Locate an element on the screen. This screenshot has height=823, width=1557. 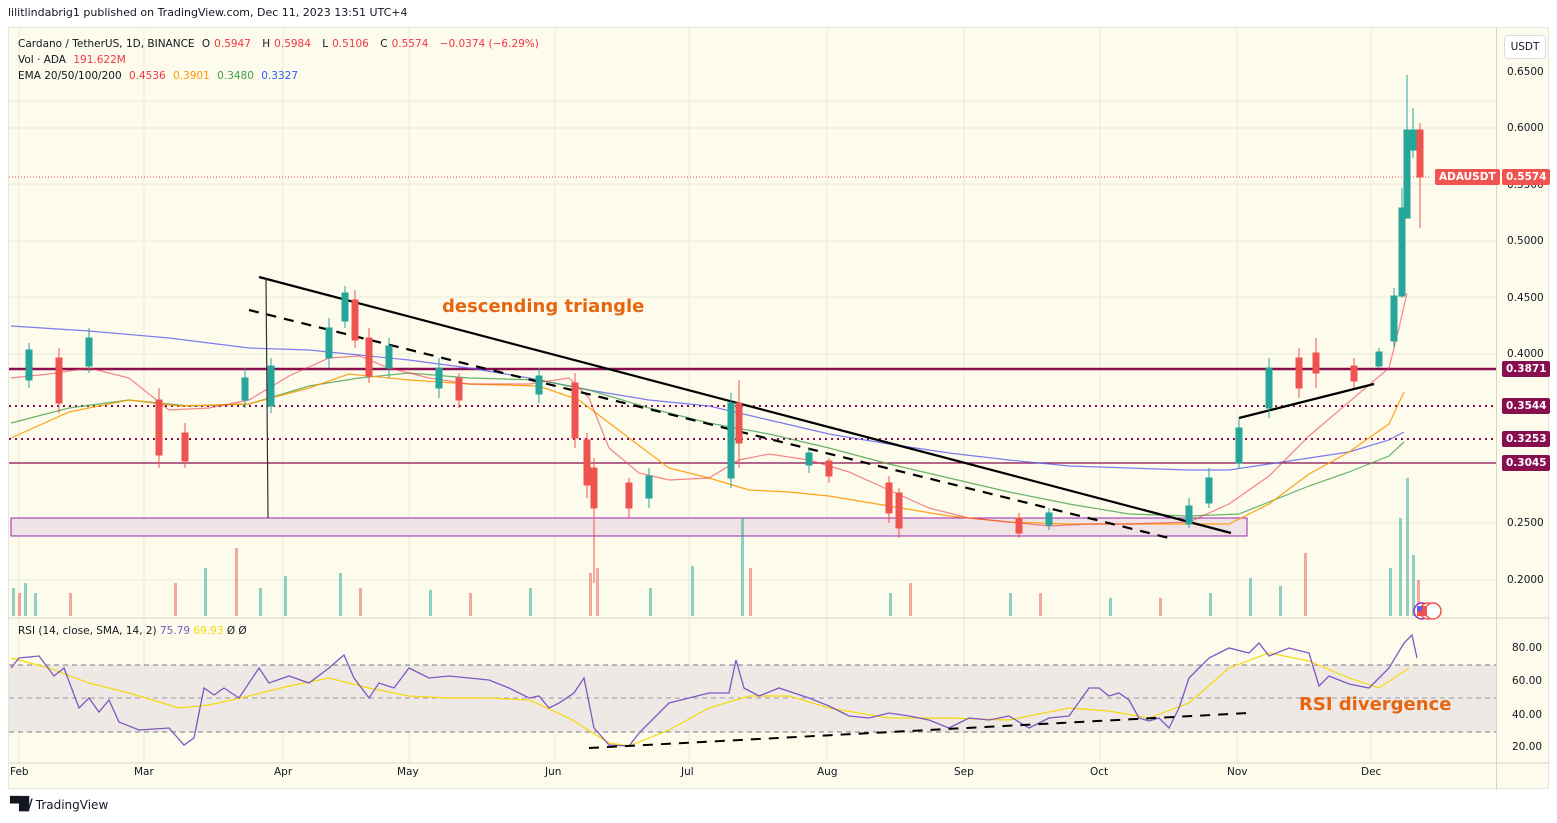
descending-triangle-label: descending triangle is located at coordinates (543, 306).